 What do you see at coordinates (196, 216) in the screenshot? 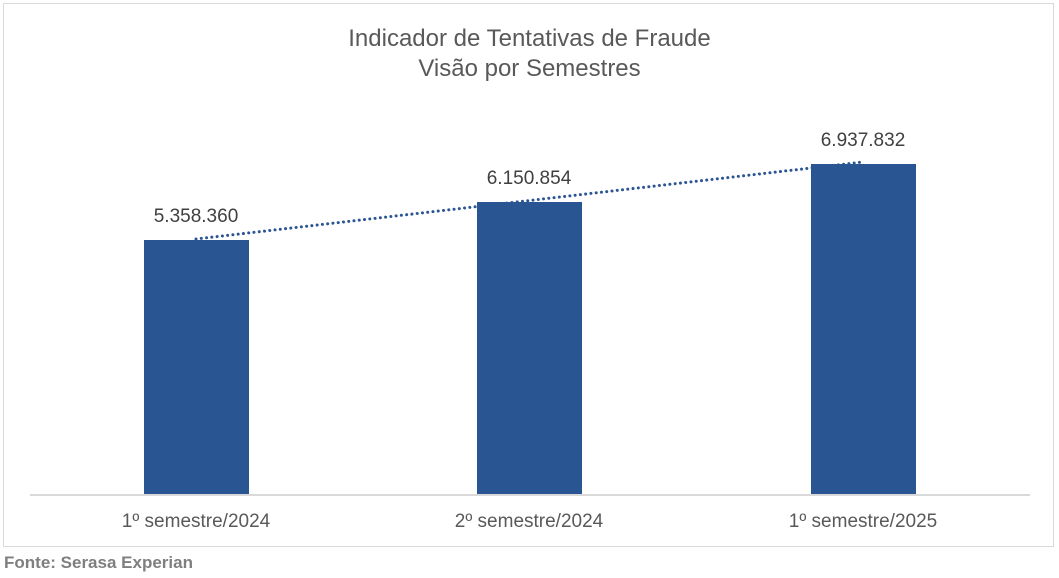
I see `value-label: 5.358.360` at bounding box center [196, 216].